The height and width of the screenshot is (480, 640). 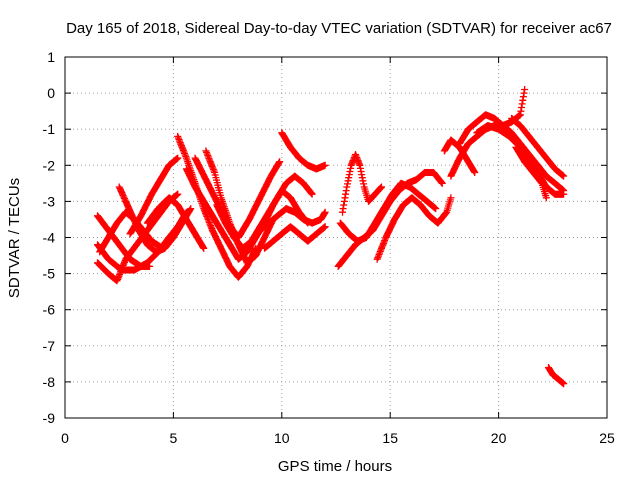 I want to click on y-tick-label: -7, so click(x=49, y=346).